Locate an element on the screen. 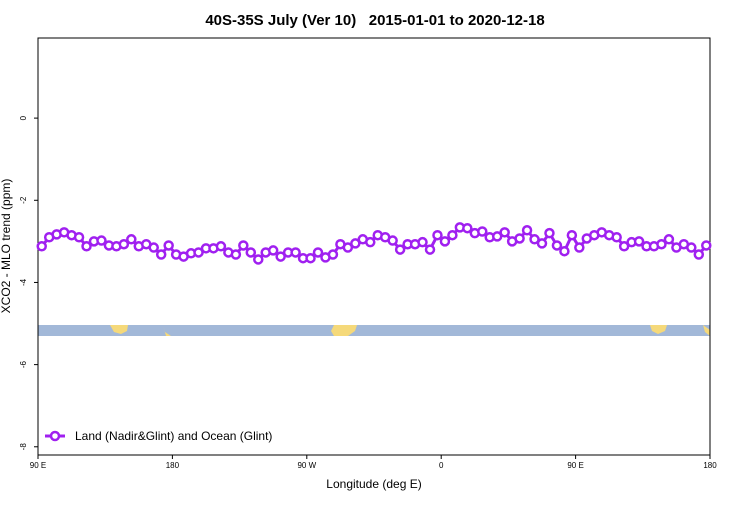 The image size is (750, 505). x-tick-label: 90 W is located at coordinates (306, 465).